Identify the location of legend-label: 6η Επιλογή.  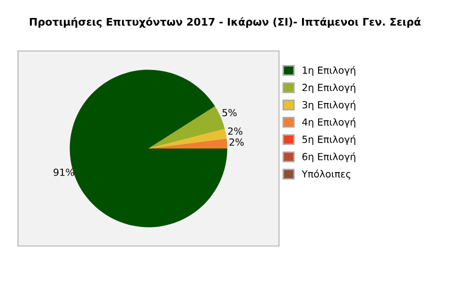
(329, 157).